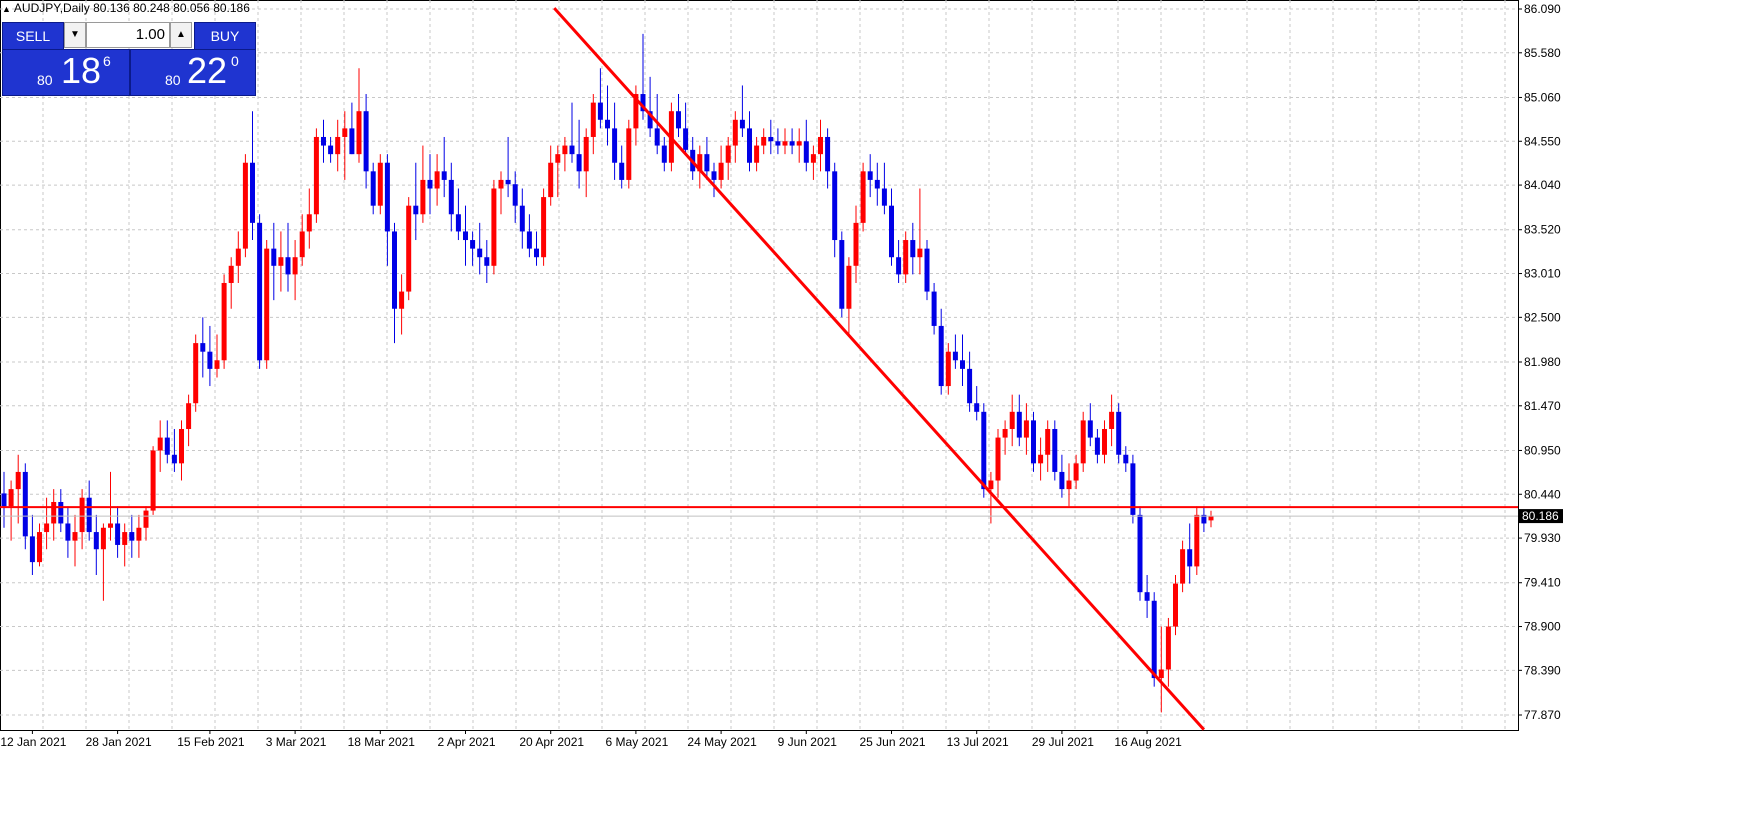 Image resolution: width=1744 pixels, height=835 pixels. Describe the element at coordinates (235, 61) in the screenshot. I see `buy-price-sup: 0` at that location.